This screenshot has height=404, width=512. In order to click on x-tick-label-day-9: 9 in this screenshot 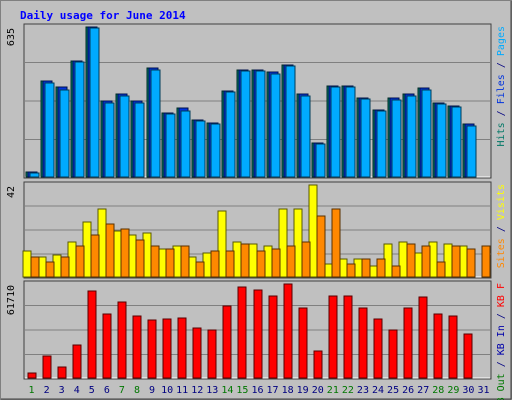, I will do `click(152, 390)`.